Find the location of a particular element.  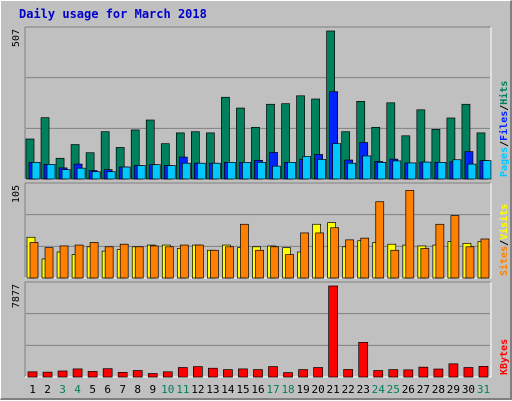

x-tick-label-23: 23 is located at coordinates (363, 389).